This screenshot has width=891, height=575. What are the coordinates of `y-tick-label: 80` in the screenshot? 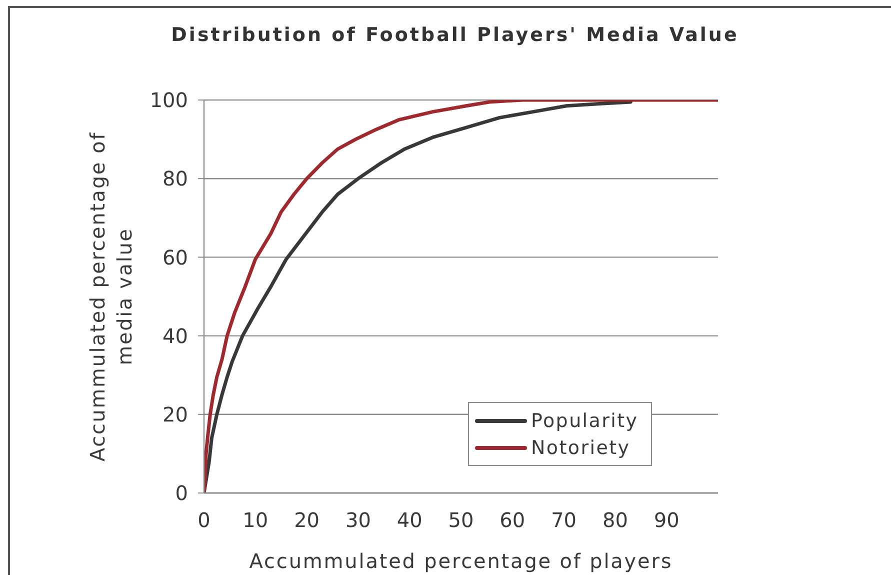 It's located at (175, 178).